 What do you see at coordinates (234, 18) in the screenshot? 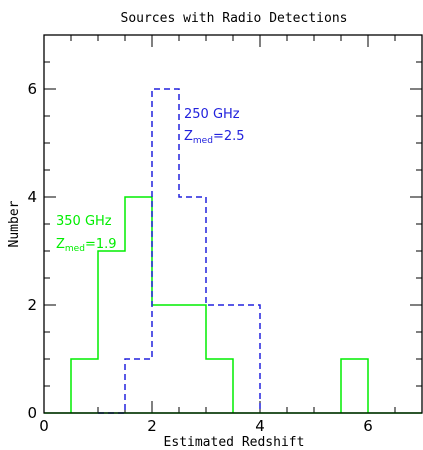
I see `chart-title: Sources with Radio Detections` at bounding box center [234, 18].